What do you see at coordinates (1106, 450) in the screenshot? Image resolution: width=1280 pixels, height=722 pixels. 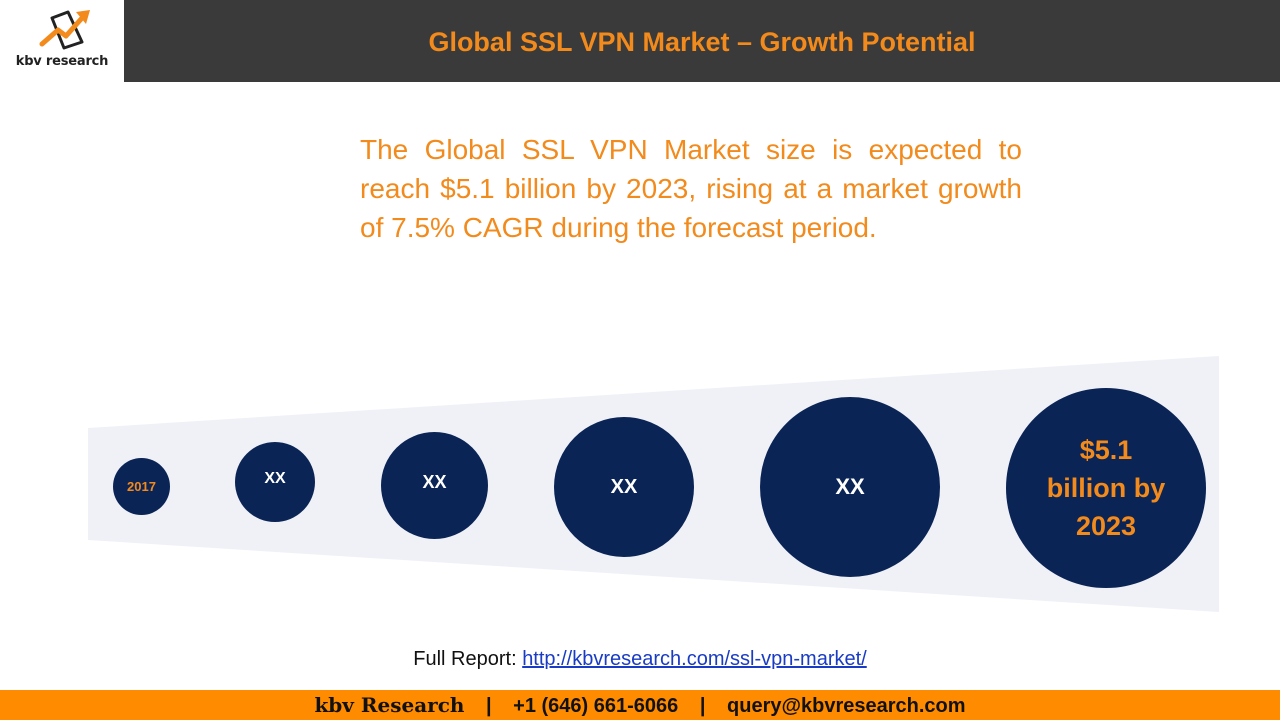 I see `bubble-value-amount: $5.1` at bounding box center [1106, 450].